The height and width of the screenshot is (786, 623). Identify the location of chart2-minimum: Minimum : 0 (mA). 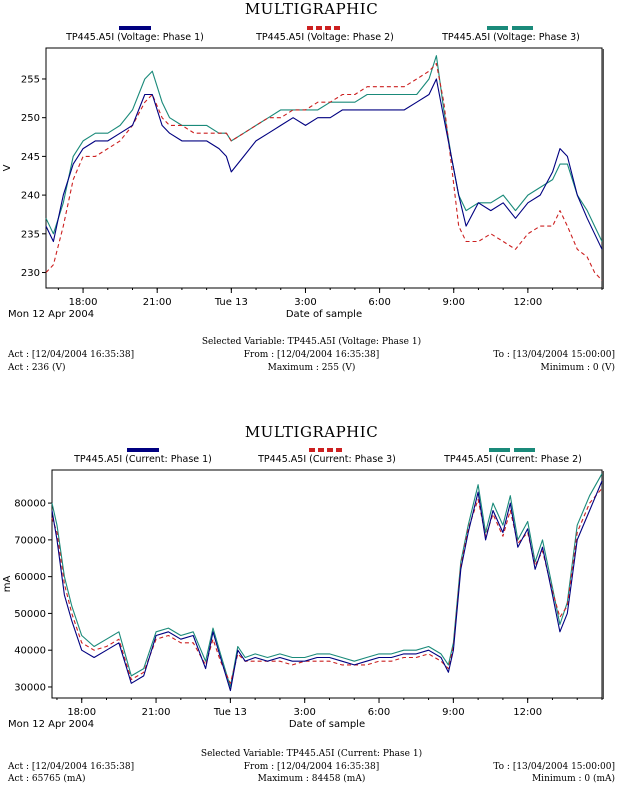
(573, 779).